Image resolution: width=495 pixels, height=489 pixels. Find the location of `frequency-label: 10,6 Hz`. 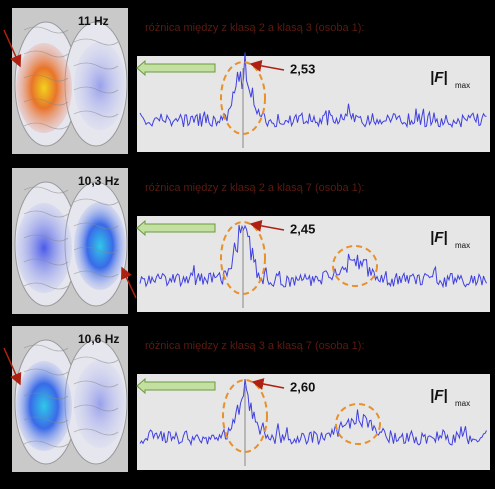

frequency-label: 10,6 Hz is located at coordinates (98, 339).